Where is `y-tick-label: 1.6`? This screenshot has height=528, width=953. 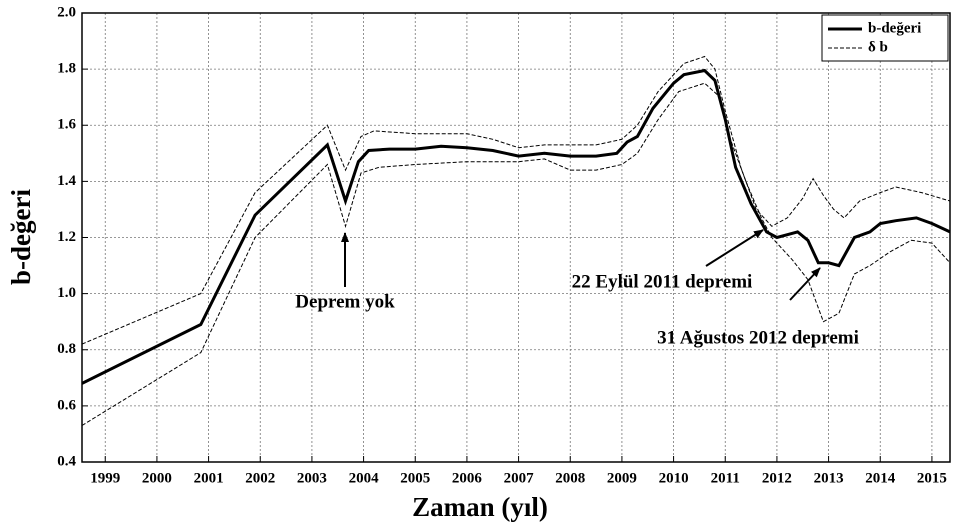
y-tick-label: 1.6 is located at coordinates (66, 125).